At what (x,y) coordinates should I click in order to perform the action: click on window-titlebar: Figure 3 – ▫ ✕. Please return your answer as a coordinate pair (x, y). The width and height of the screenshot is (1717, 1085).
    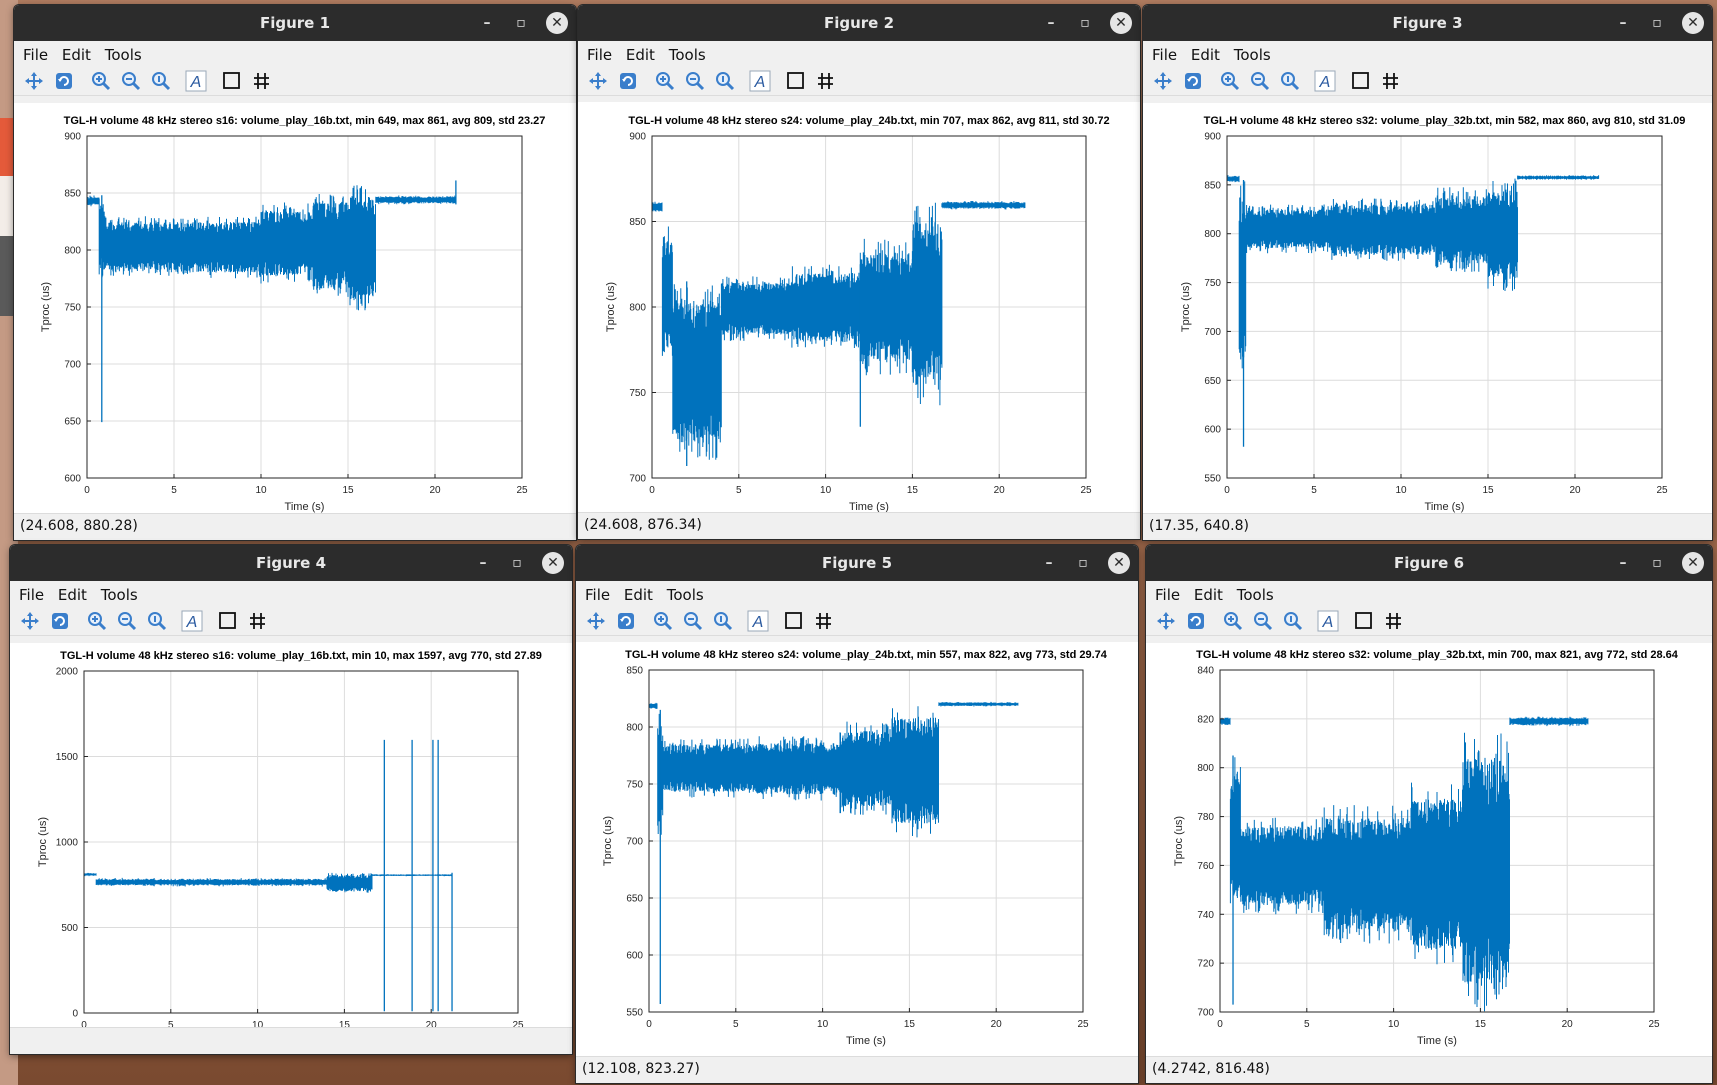
    Looking at the image, I should click on (1427, 23).